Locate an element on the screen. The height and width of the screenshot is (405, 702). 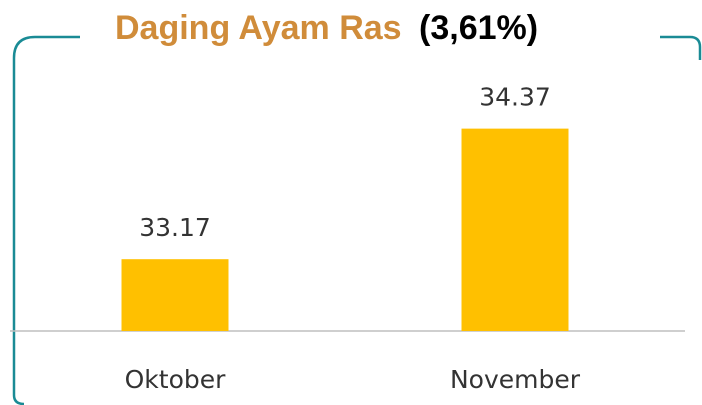
value-label: 33.17 is located at coordinates (175, 227).